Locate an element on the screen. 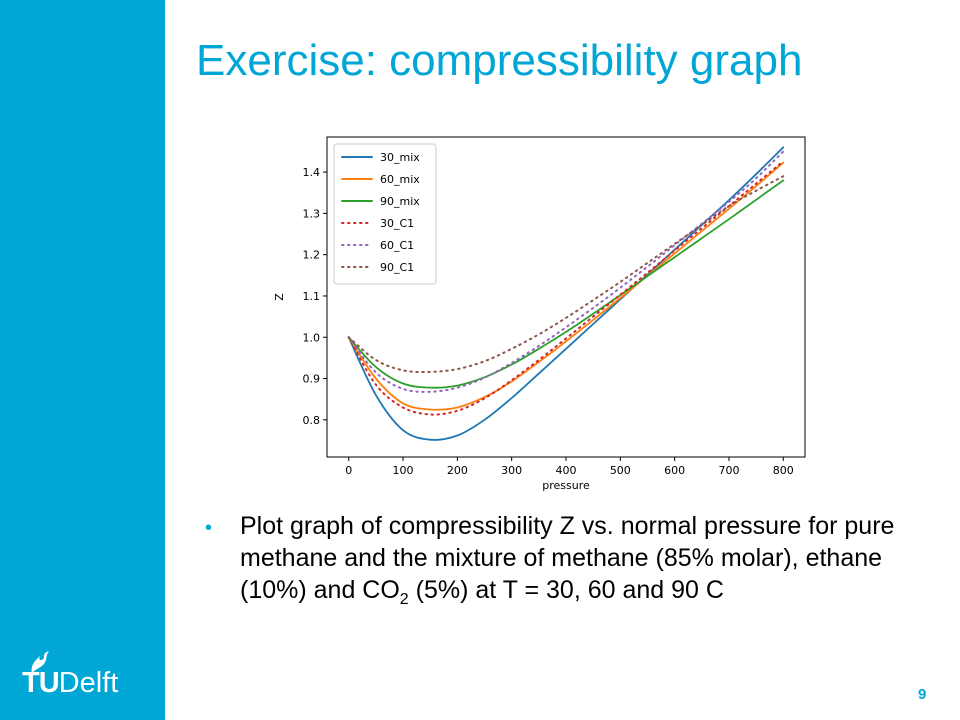 The width and height of the screenshot is (960, 720). series-line-90-mix is located at coordinates (566, 284).